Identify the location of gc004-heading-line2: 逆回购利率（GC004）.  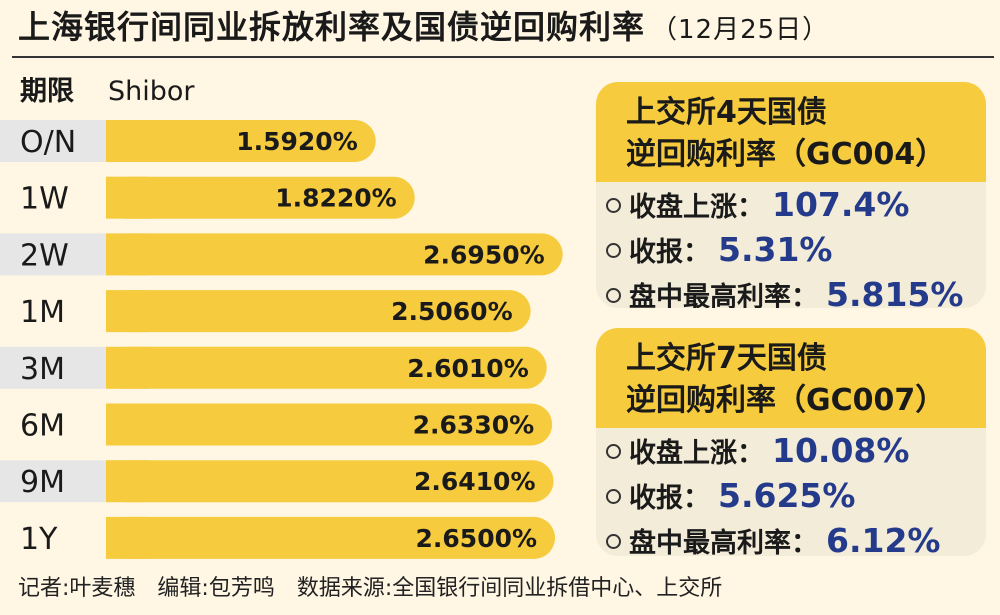
(786, 154).